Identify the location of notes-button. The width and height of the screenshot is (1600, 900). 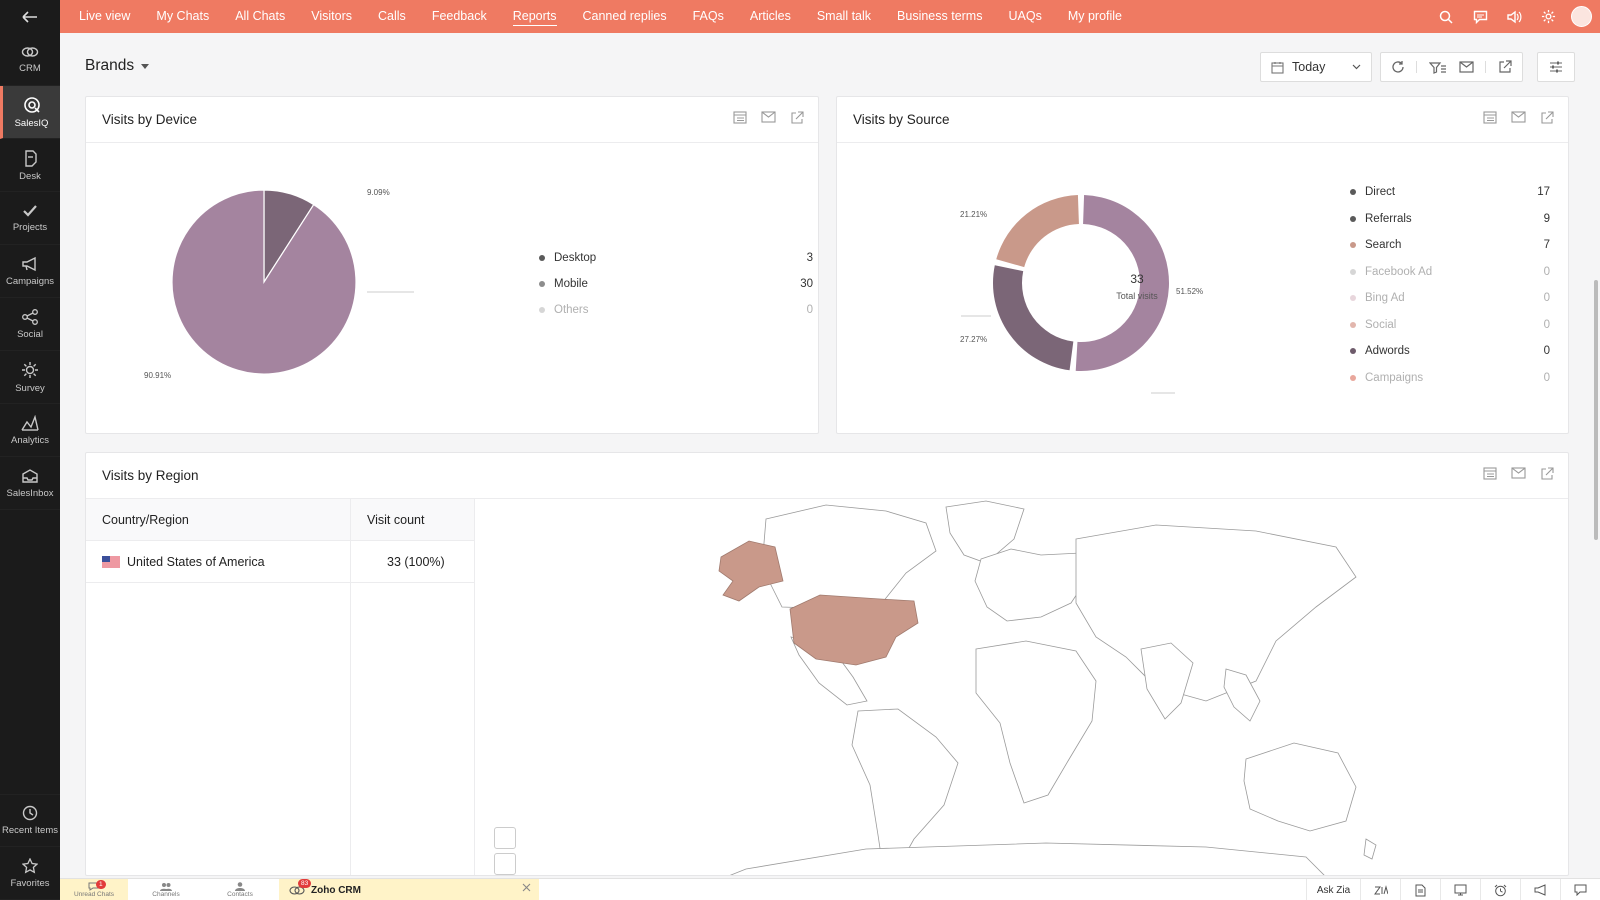
(1420, 889).